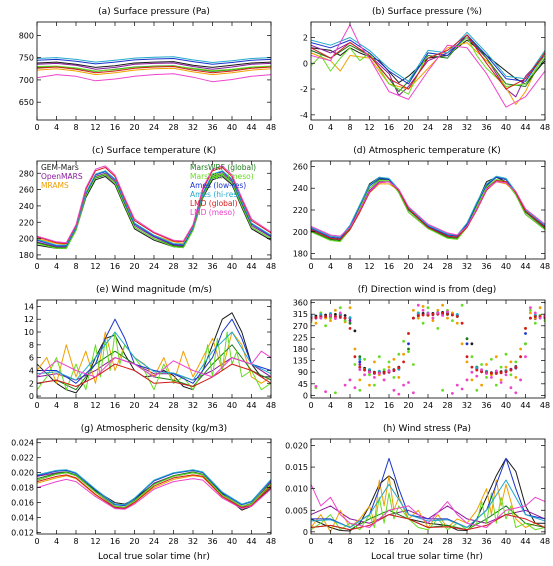 The height and width of the screenshot is (566, 553). What do you see at coordinates (26, 206) in the screenshot?
I see `y-tick-label: 240` at bounding box center [26, 206].